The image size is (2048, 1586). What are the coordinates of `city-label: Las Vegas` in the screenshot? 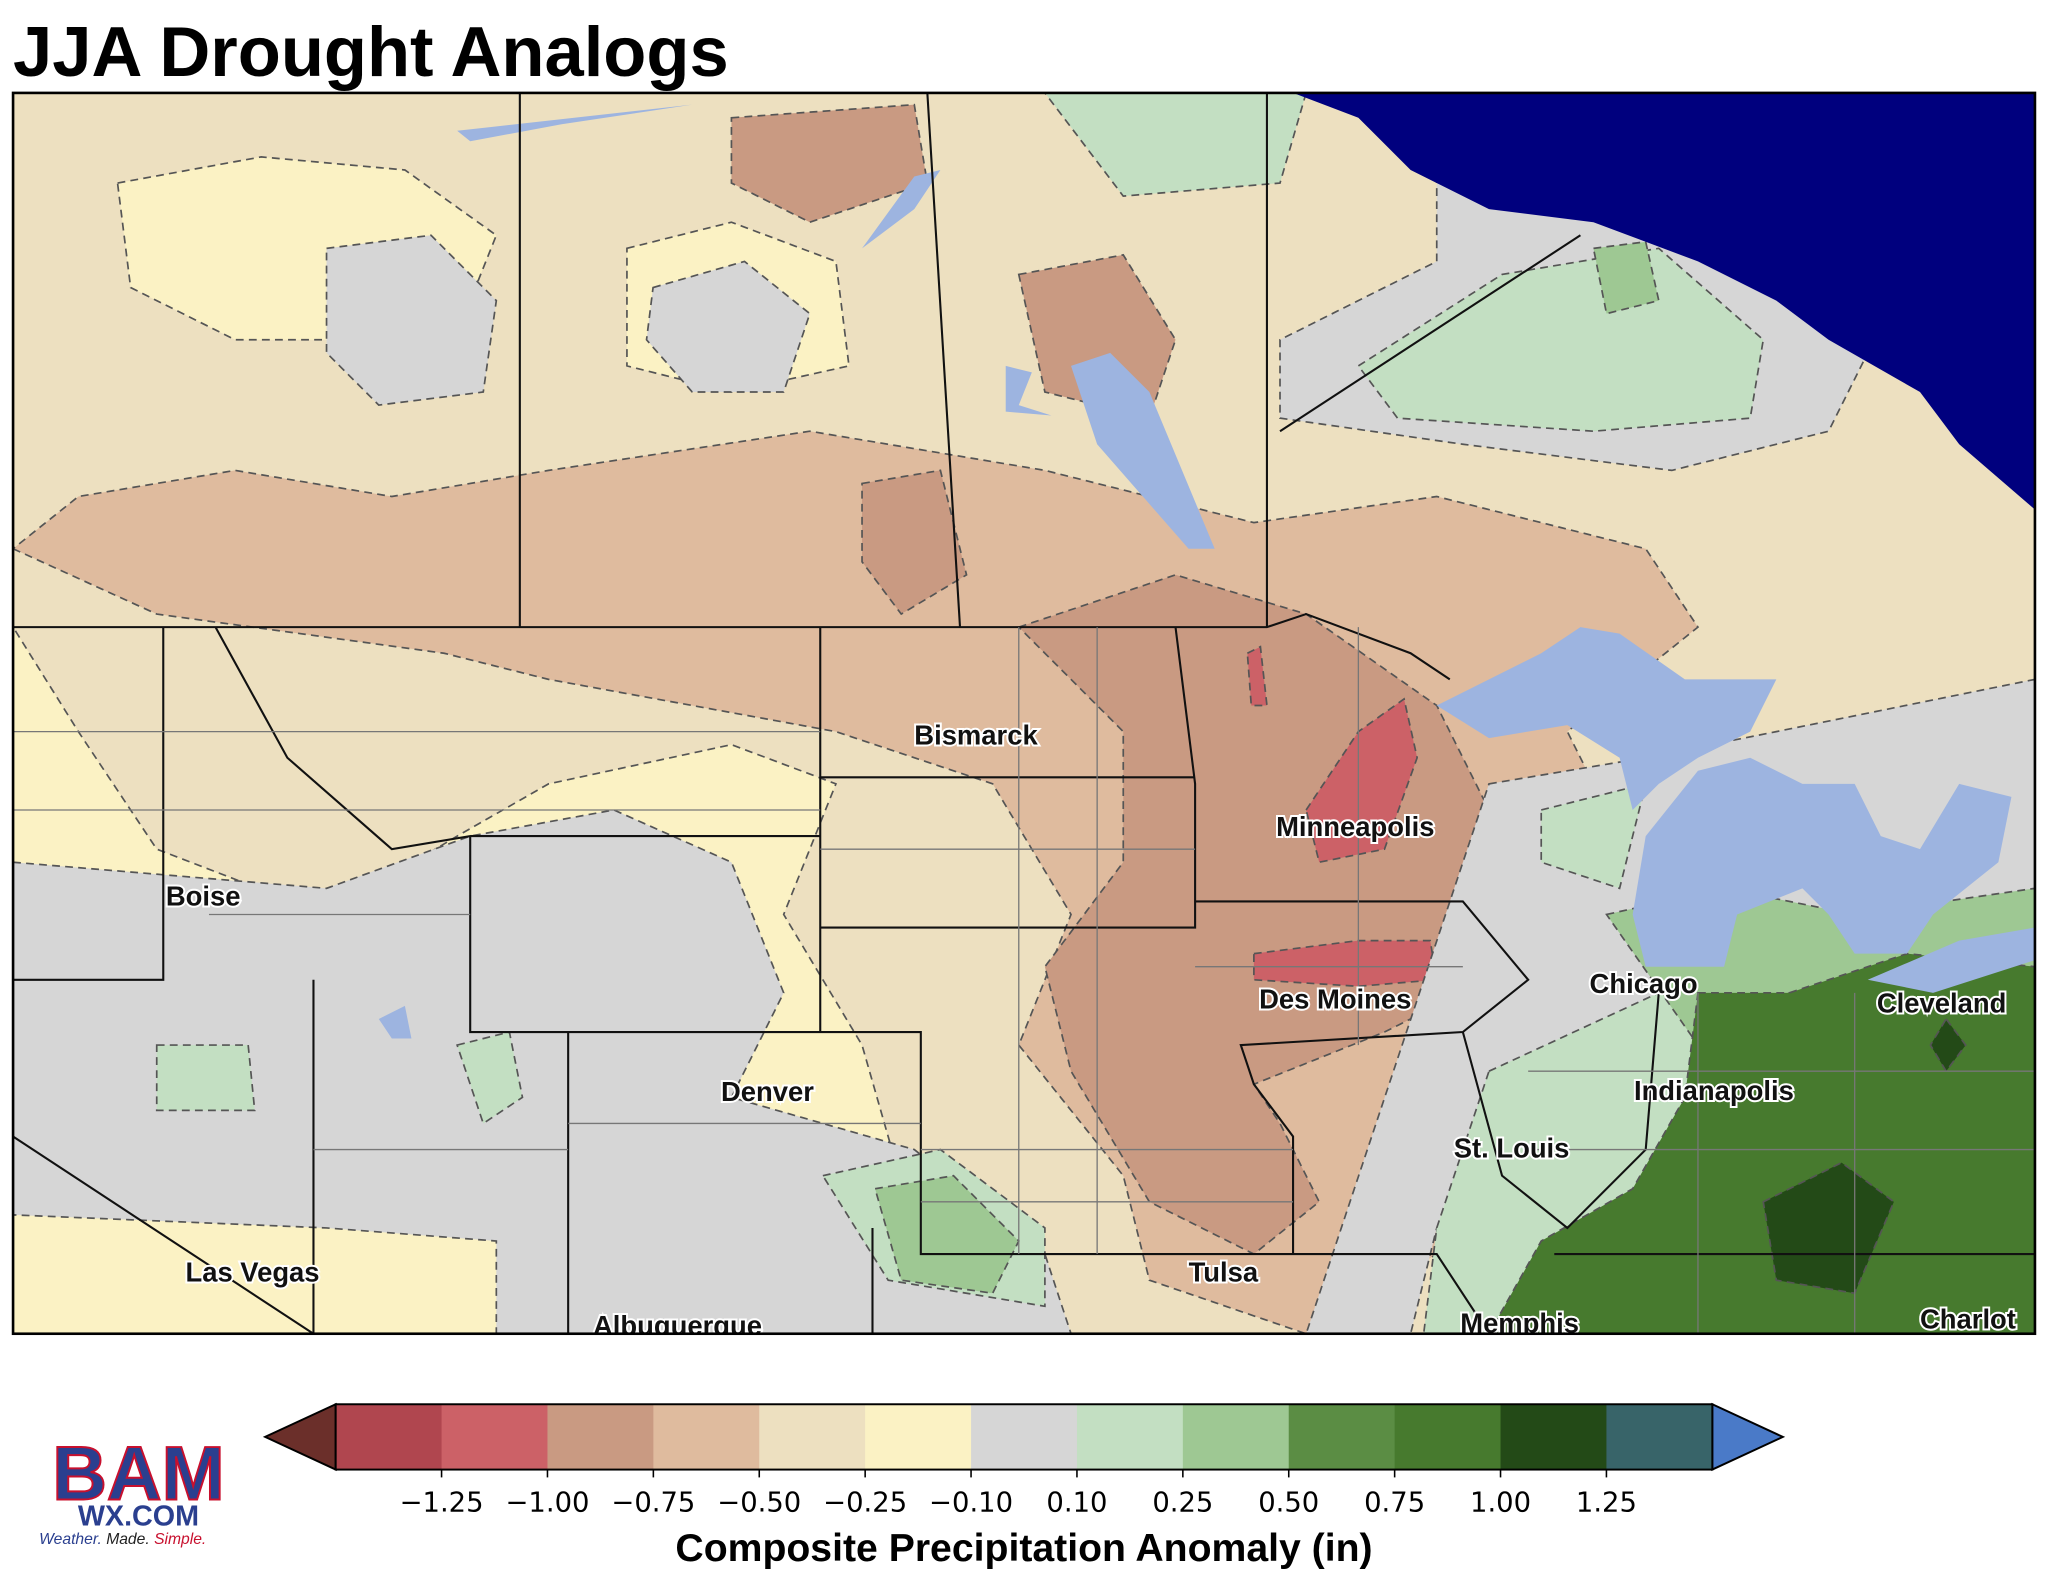 It's located at (252, 1271).